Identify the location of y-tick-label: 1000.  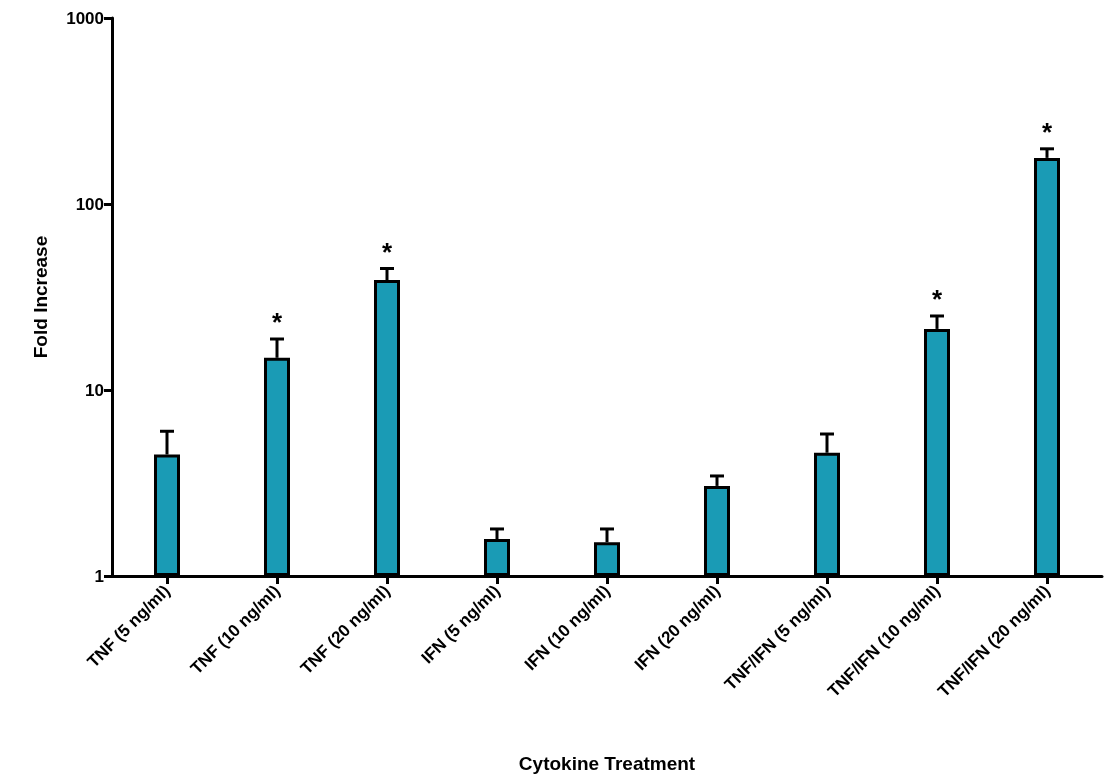
(85, 18).